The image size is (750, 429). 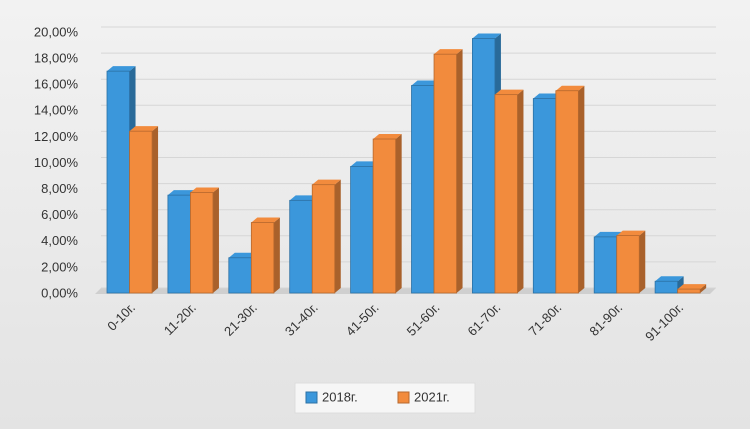 I want to click on y-tick-label: 0,00%, so click(x=59, y=292).